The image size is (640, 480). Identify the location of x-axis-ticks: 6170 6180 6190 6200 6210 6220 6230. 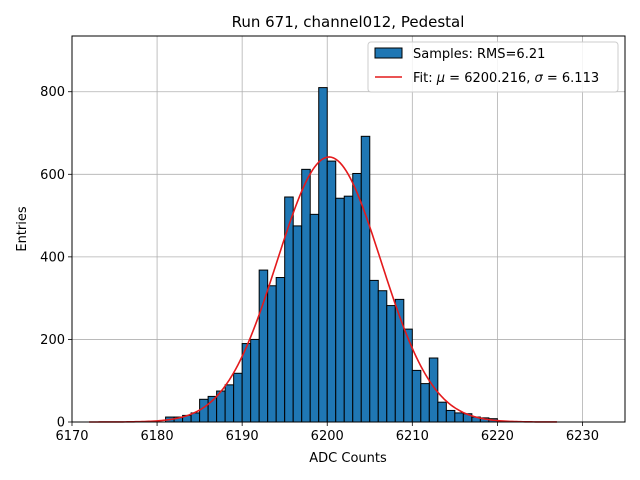
(327, 433).